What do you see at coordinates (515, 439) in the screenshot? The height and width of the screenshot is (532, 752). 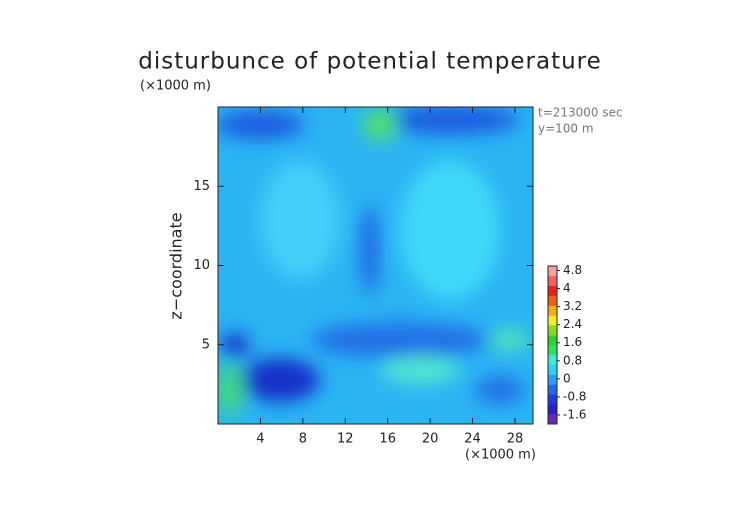 I see `x-tick-label: 28` at bounding box center [515, 439].